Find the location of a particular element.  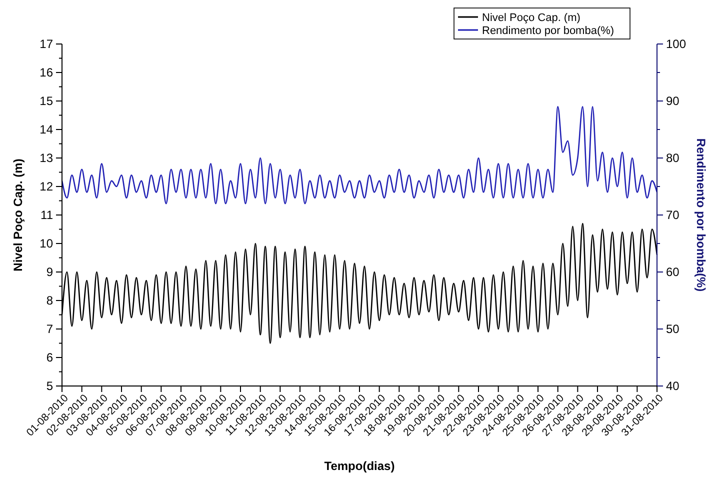

y-tick-label: 12 is located at coordinates (47, 187).